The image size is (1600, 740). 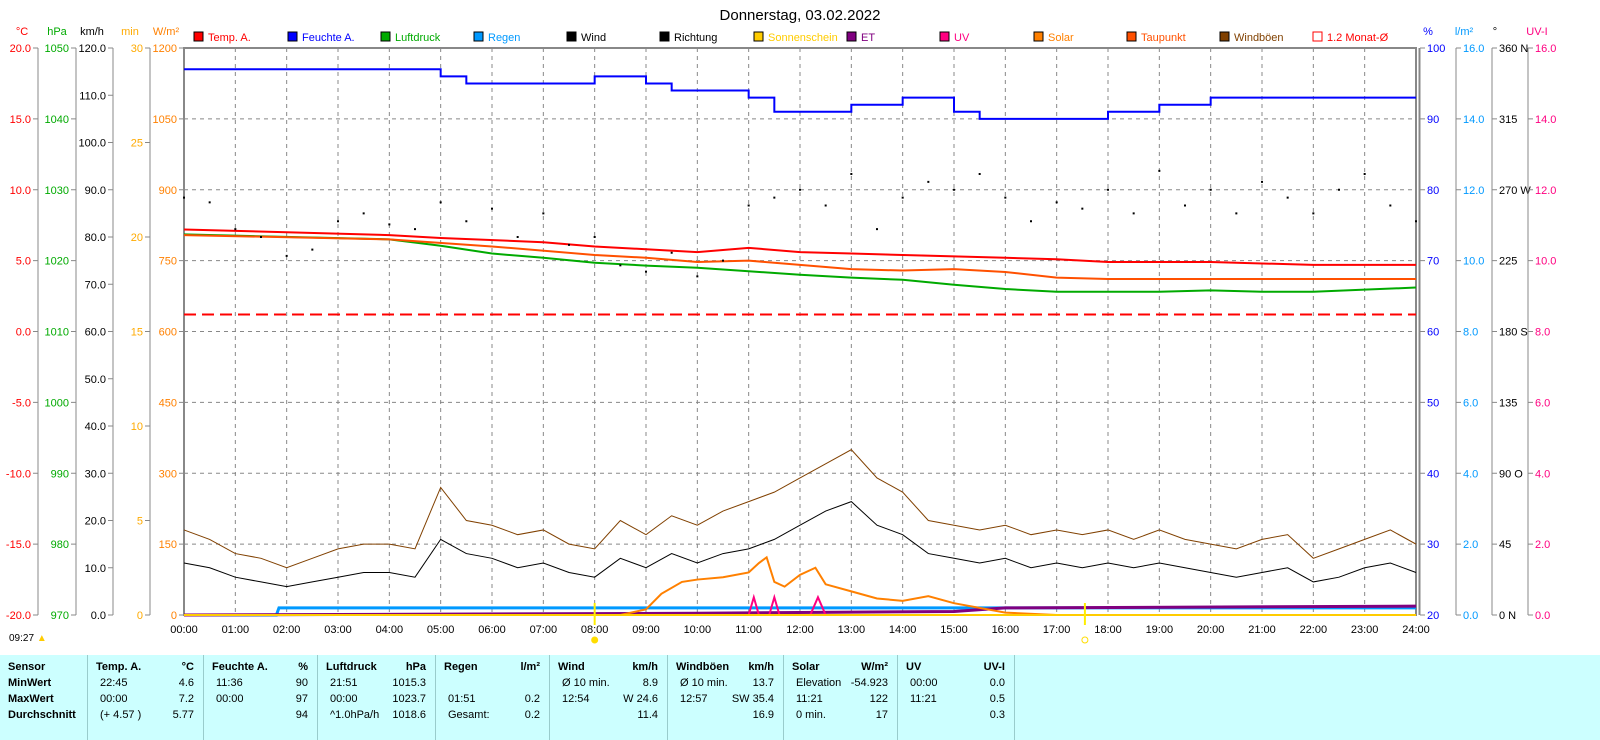 I want to click on x-tick-label: 01:00, so click(x=236, y=630).